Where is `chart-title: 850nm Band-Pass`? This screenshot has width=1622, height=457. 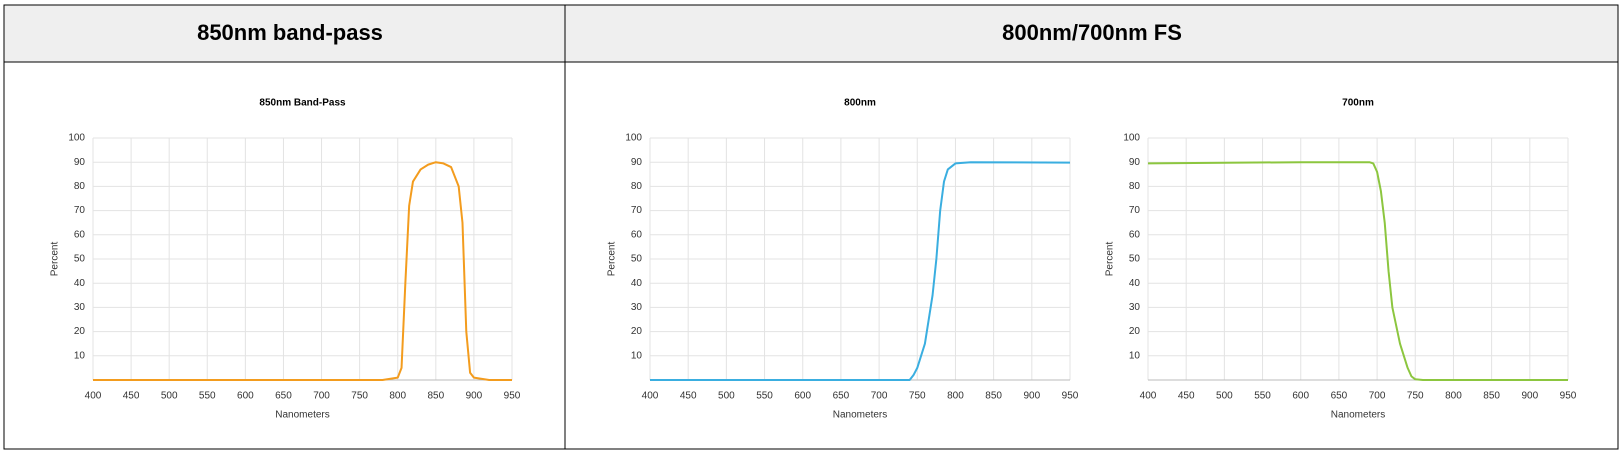
chart-title: 850nm Band-Pass is located at coordinates (302, 103).